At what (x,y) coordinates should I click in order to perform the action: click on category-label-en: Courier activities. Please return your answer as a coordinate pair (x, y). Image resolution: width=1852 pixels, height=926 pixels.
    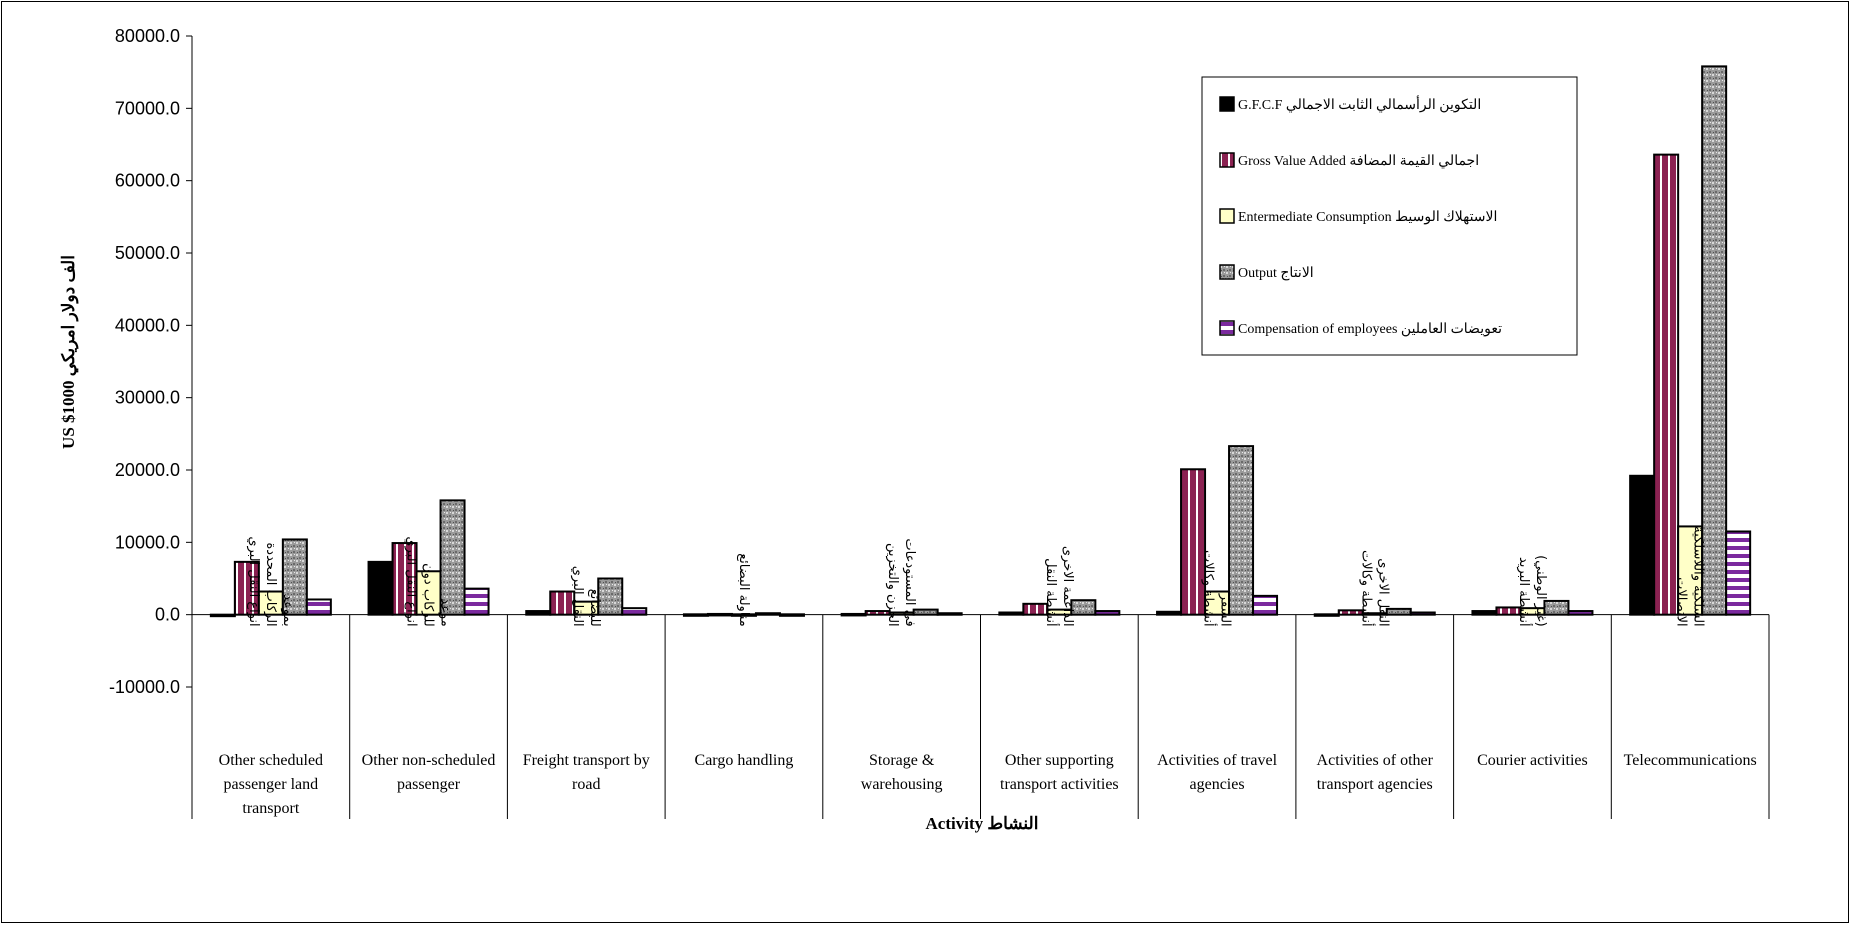
    Looking at the image, I should click on (1532, 760).